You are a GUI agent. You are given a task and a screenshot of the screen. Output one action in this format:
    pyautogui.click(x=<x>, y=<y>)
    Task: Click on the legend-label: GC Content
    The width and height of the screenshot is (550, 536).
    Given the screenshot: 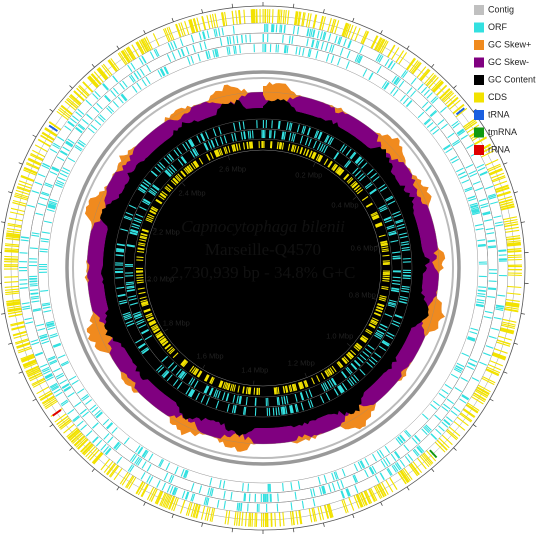 What is the action you would take?
    pyautogui.click(x=512, y=79)
    